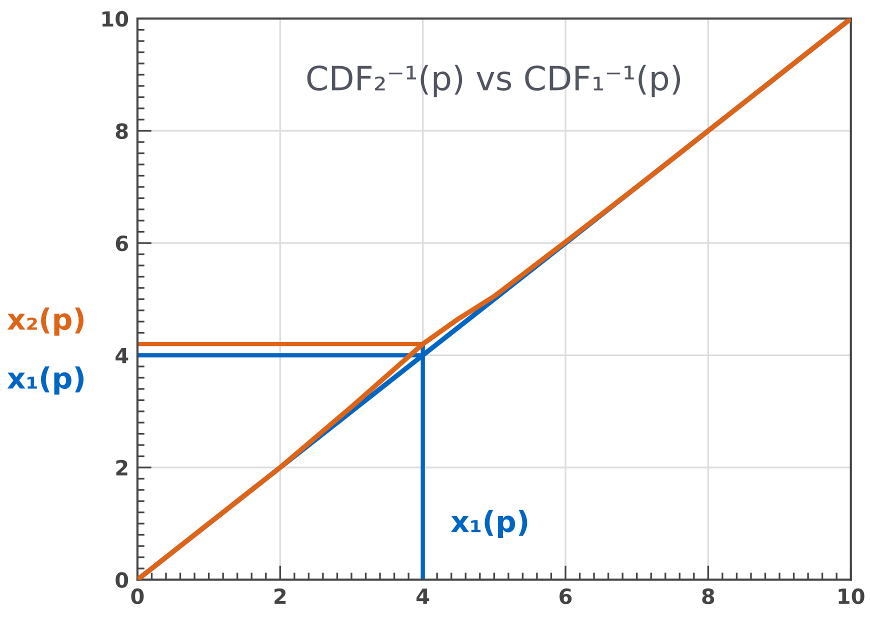 The image size is (870, 620). Describe the element at coordinates (122, 131) in the screenshot. I see `y-tick-label: 8` at that location.